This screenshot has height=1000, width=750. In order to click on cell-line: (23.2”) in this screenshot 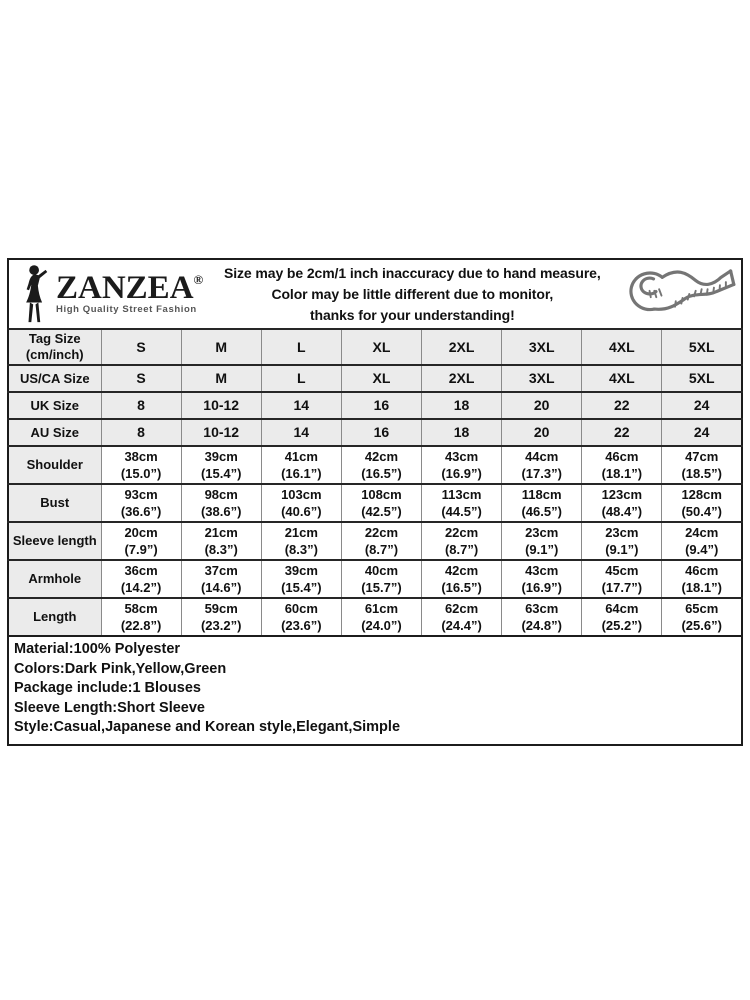, I will do `click(221, 625)`.